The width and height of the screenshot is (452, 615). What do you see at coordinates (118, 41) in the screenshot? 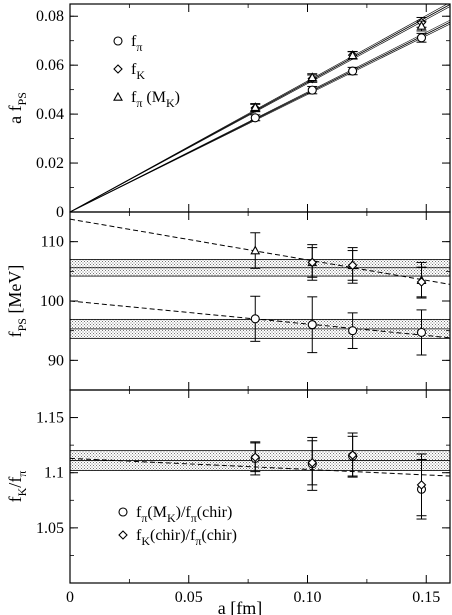
I see `top-legend-marker-circle` at bounding box center [118, 41].